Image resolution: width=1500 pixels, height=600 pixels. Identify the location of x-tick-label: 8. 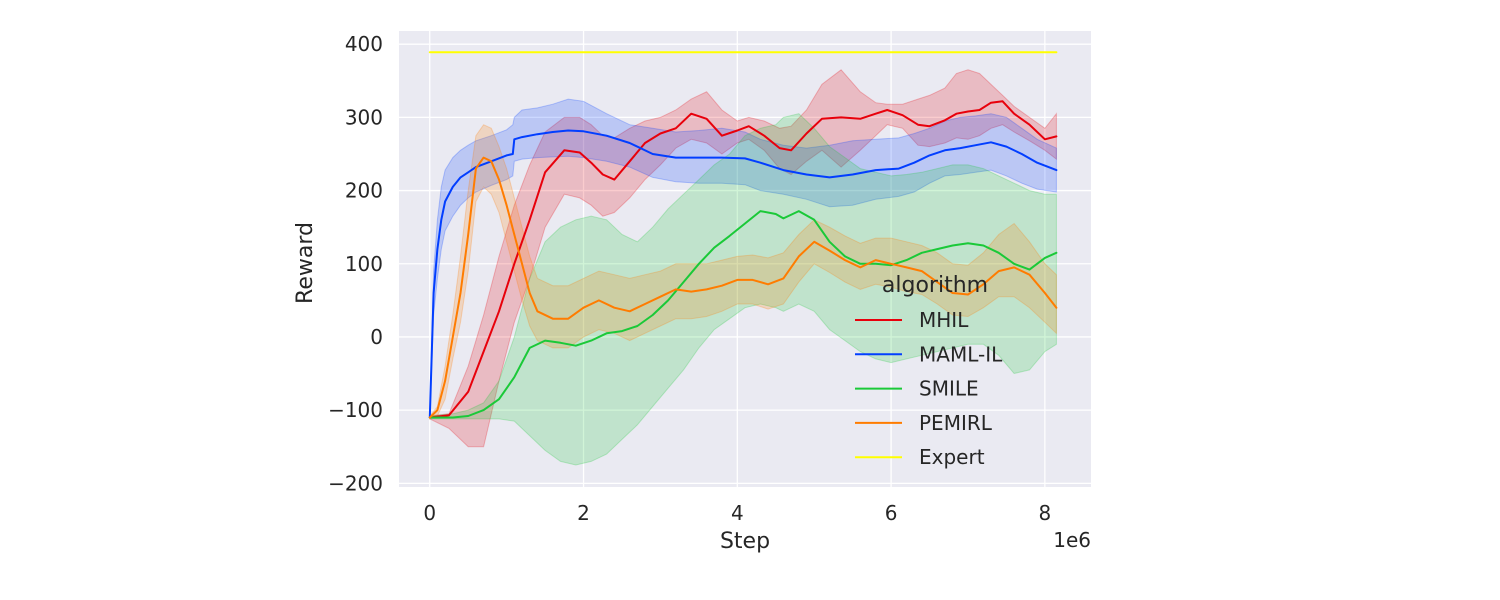
(1044, 513).